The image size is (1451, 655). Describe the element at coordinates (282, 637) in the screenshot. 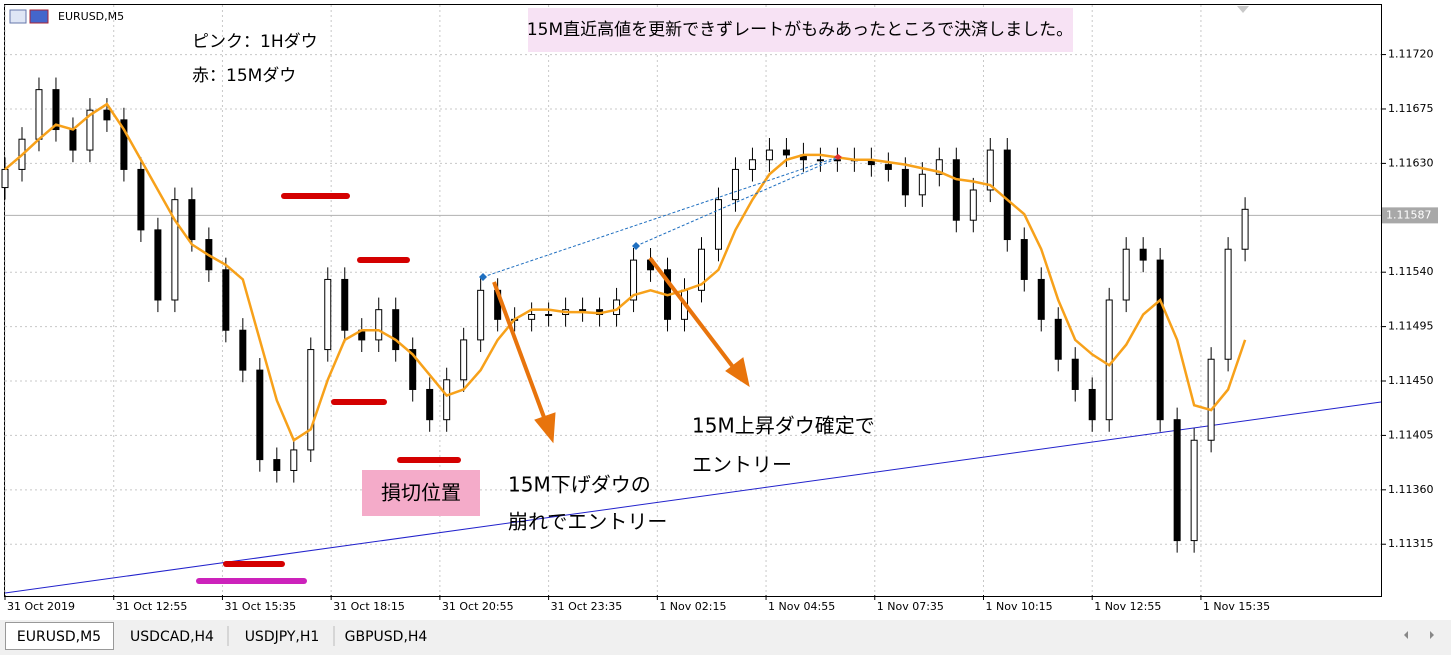

I see `tab: USDJPY,H1` at that location.